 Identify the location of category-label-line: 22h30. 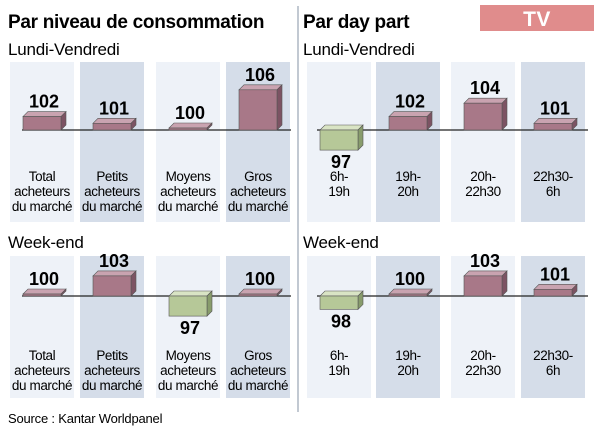
(483, 191).